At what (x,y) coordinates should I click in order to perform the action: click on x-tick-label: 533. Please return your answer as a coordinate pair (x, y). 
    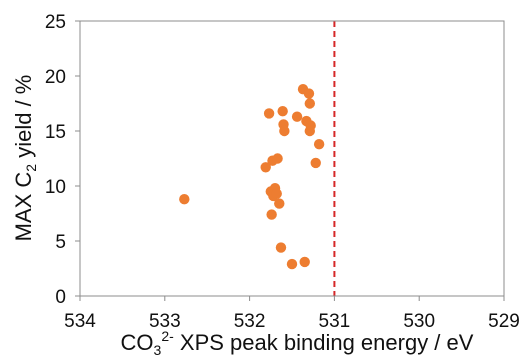
    Looking at the image, I should click on (165, 321).